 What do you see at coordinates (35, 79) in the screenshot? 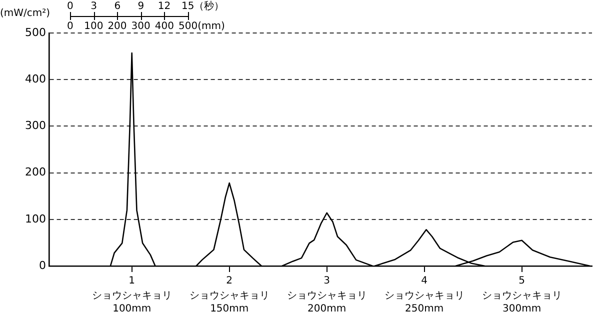
I see `y-tick-label: 400` at bounding box center [35, 79].